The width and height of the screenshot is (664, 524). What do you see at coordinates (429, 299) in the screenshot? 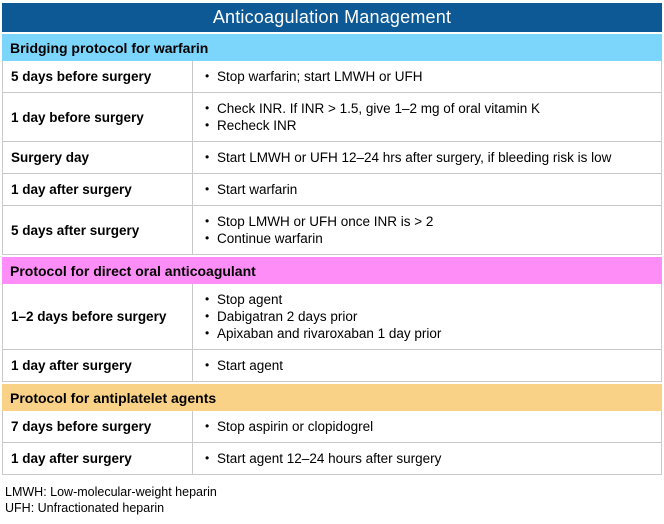
I see `bullet-item: Stop agent` at bounding box center [429, 299].